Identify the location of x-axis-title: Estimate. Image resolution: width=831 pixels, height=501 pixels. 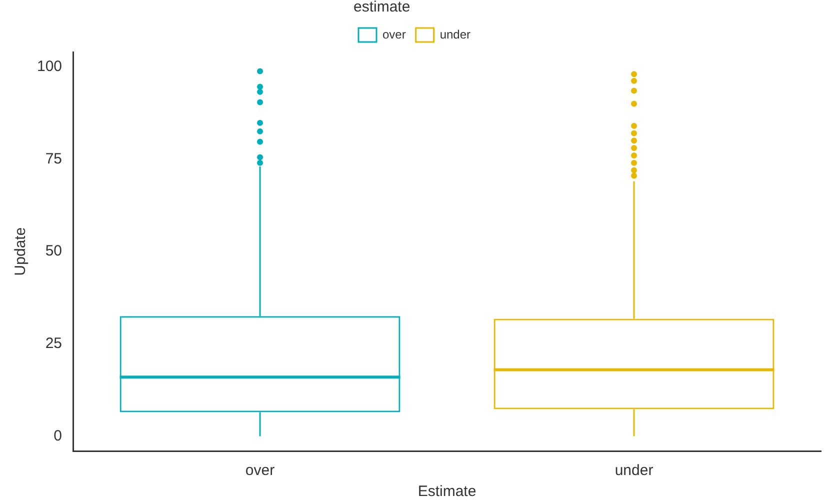
(447, 491).